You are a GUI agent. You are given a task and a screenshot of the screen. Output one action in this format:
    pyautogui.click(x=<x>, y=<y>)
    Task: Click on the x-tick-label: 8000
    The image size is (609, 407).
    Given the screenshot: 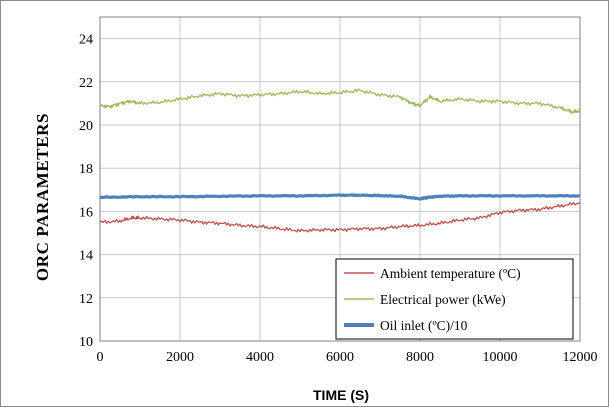 What is the action you would take?
    pyautogui.click(x=420, y=357)
    